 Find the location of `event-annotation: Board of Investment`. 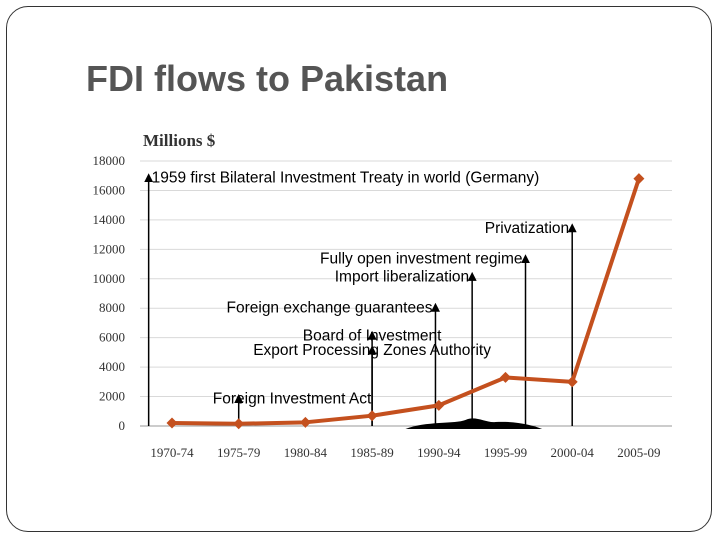

event-annotation: Board of Investment is located at coordinates (372, 335).